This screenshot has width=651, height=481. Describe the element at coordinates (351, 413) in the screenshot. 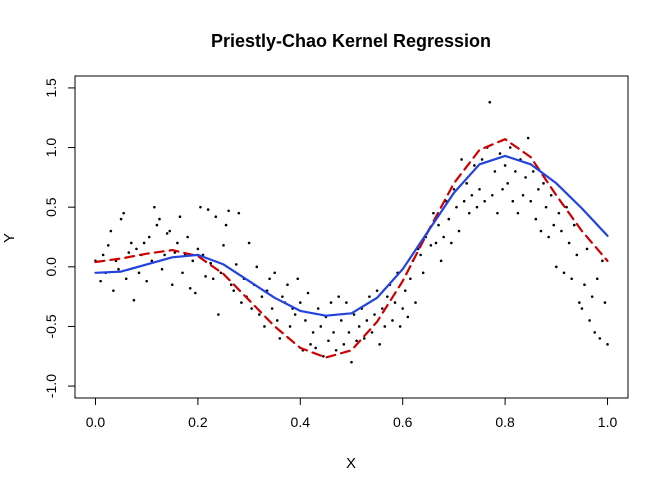

I see `x-axis: 0.0 0.2 0.4 0.6 0.8 1.0` at that location.